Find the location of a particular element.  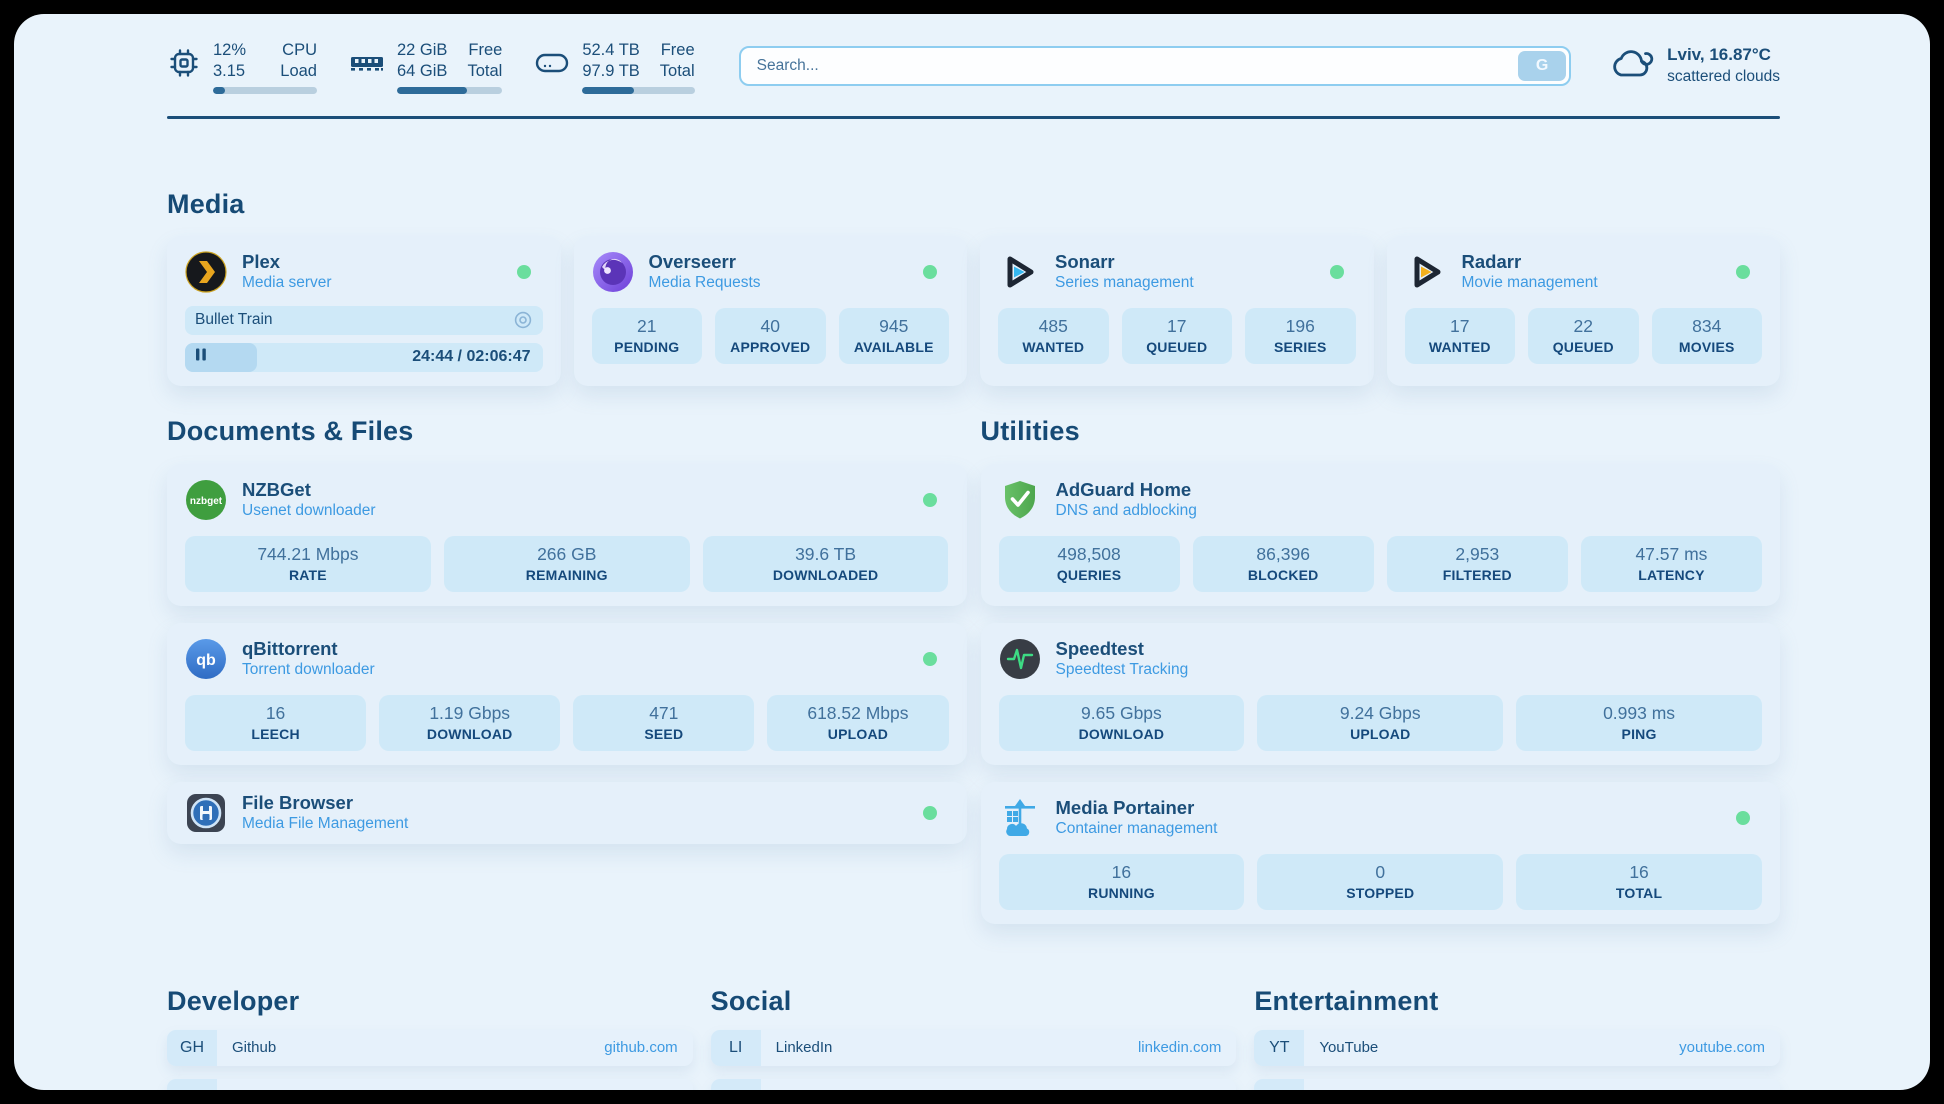

app-subtitle: Usenet downloader is located at coordinates (309, 510).